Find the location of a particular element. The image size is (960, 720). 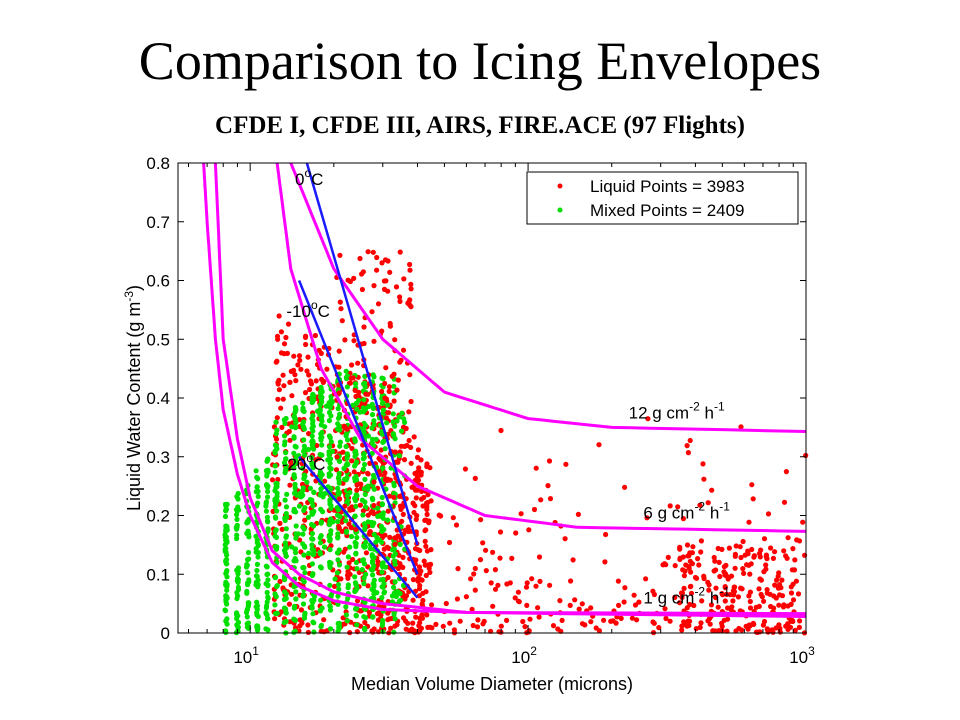

x-axis-label: Median Volume Diameter (microns) is located at coordinates (492, 684).